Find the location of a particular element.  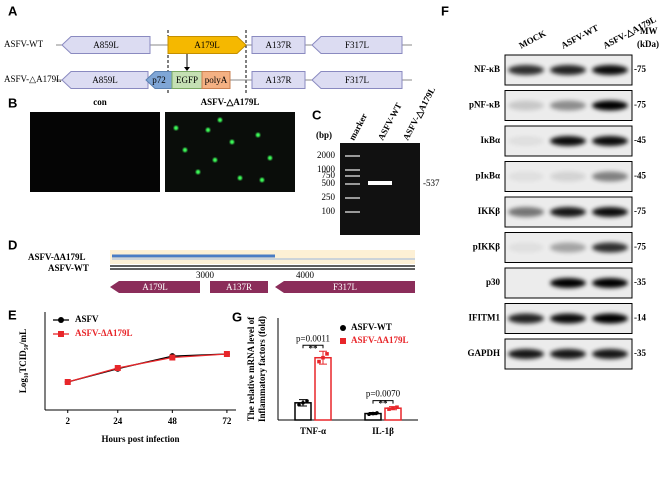

strain-label: ASFV-△A179L is located at coordinates (33, 79).